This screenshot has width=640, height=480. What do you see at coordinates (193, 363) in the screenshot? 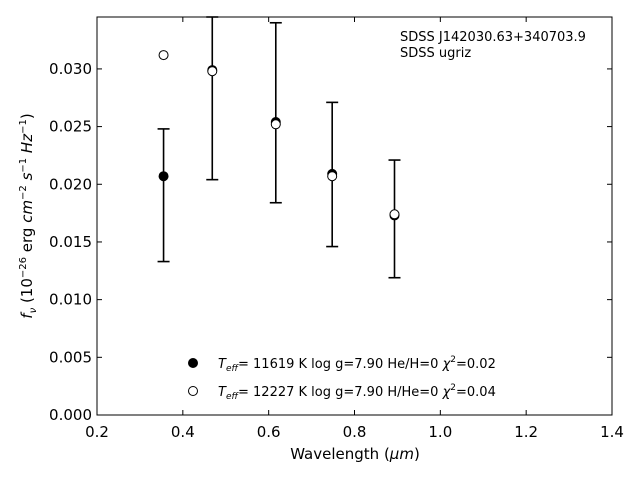
I see `legend-marker-filled` at bounding box center [193, 363].